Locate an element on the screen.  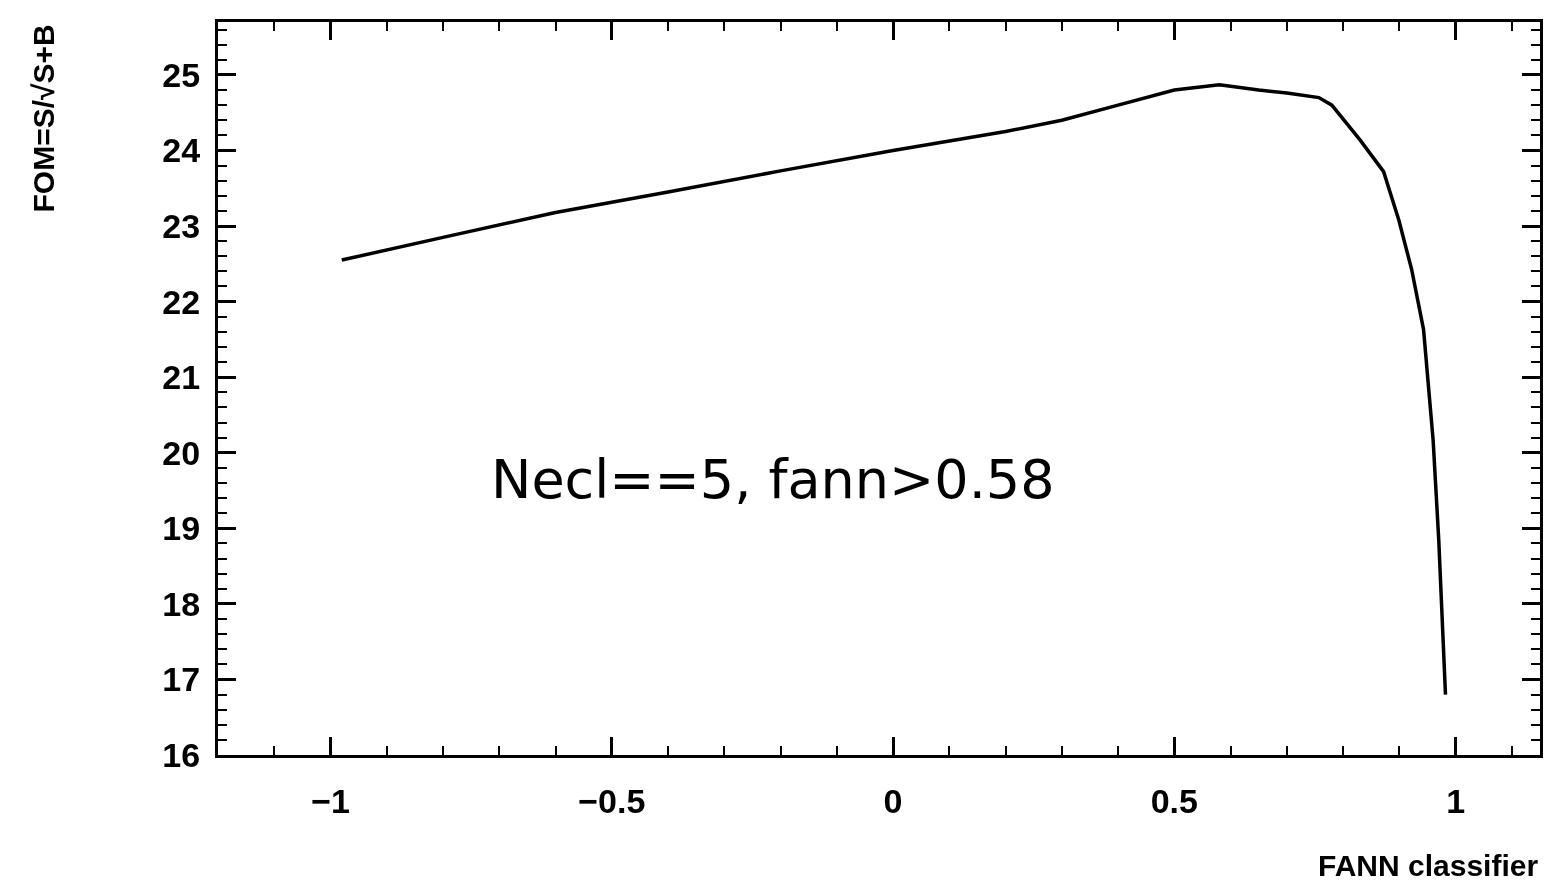
y-tick-label: 21 is located at coordinates (181, 377).